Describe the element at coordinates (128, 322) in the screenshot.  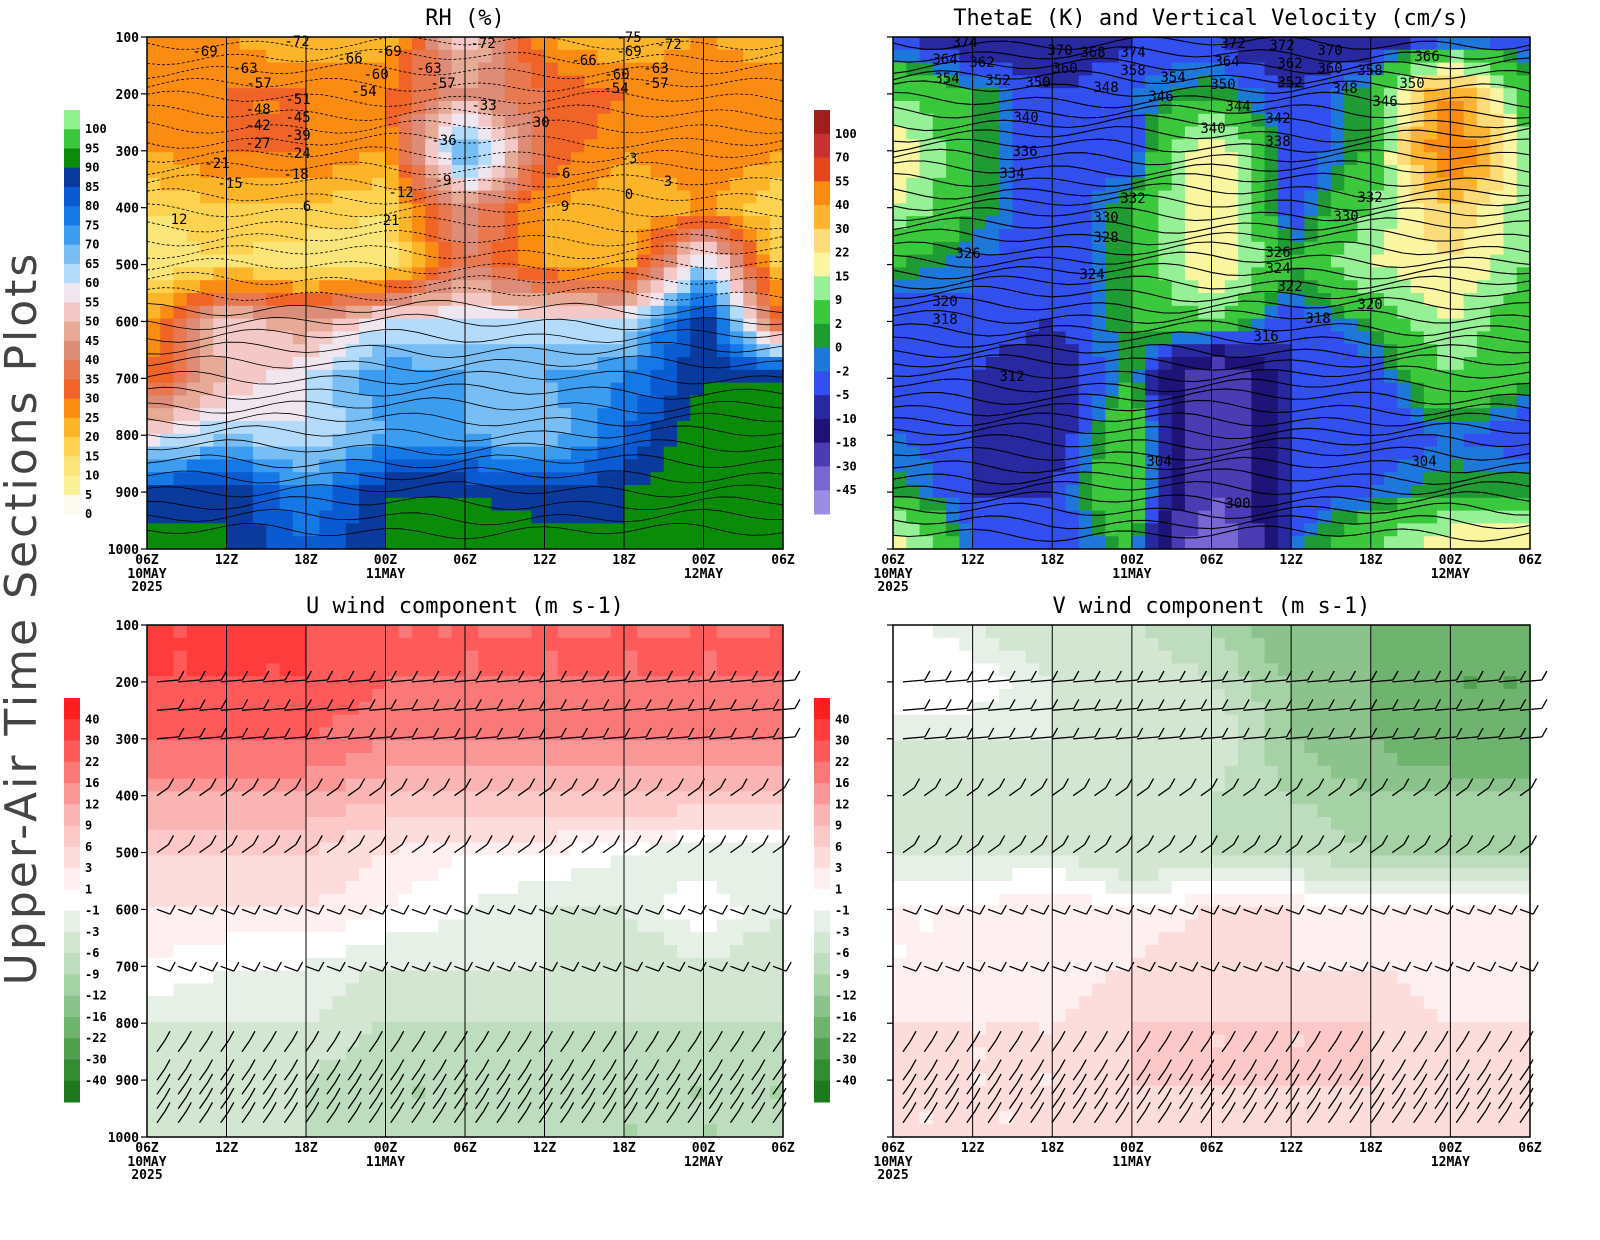
I see `y-tick-label: 600` at that location.